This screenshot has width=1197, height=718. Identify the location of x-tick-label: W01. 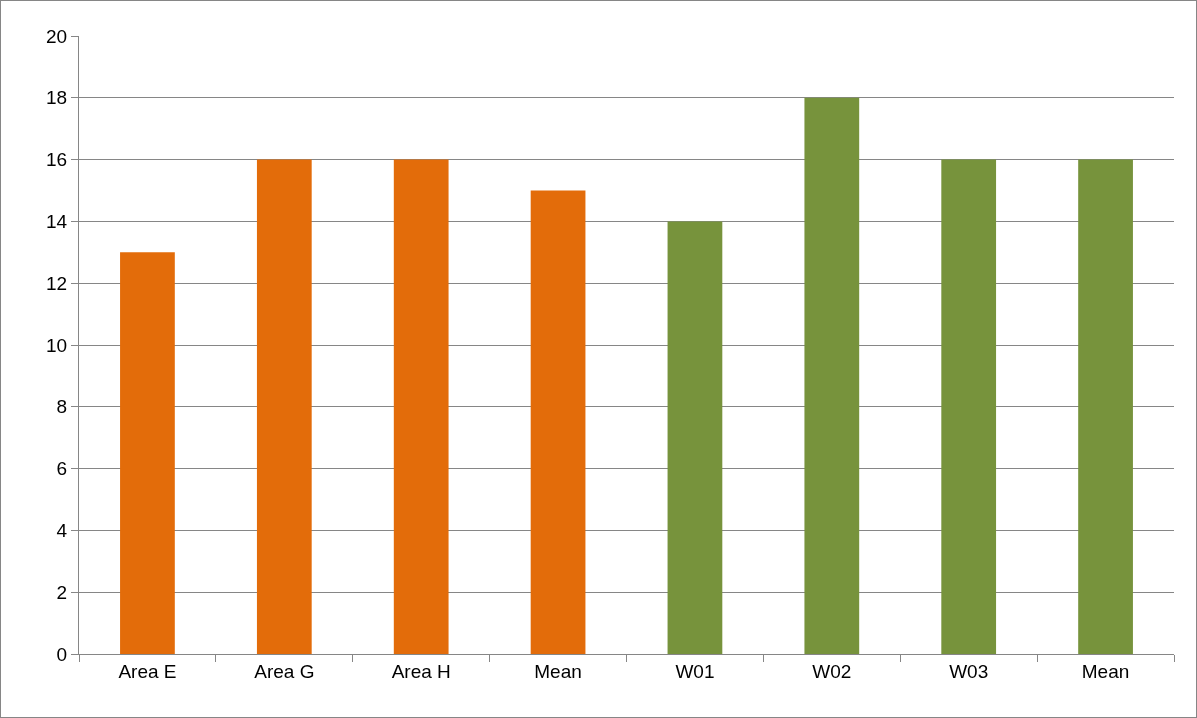
(695, 671).